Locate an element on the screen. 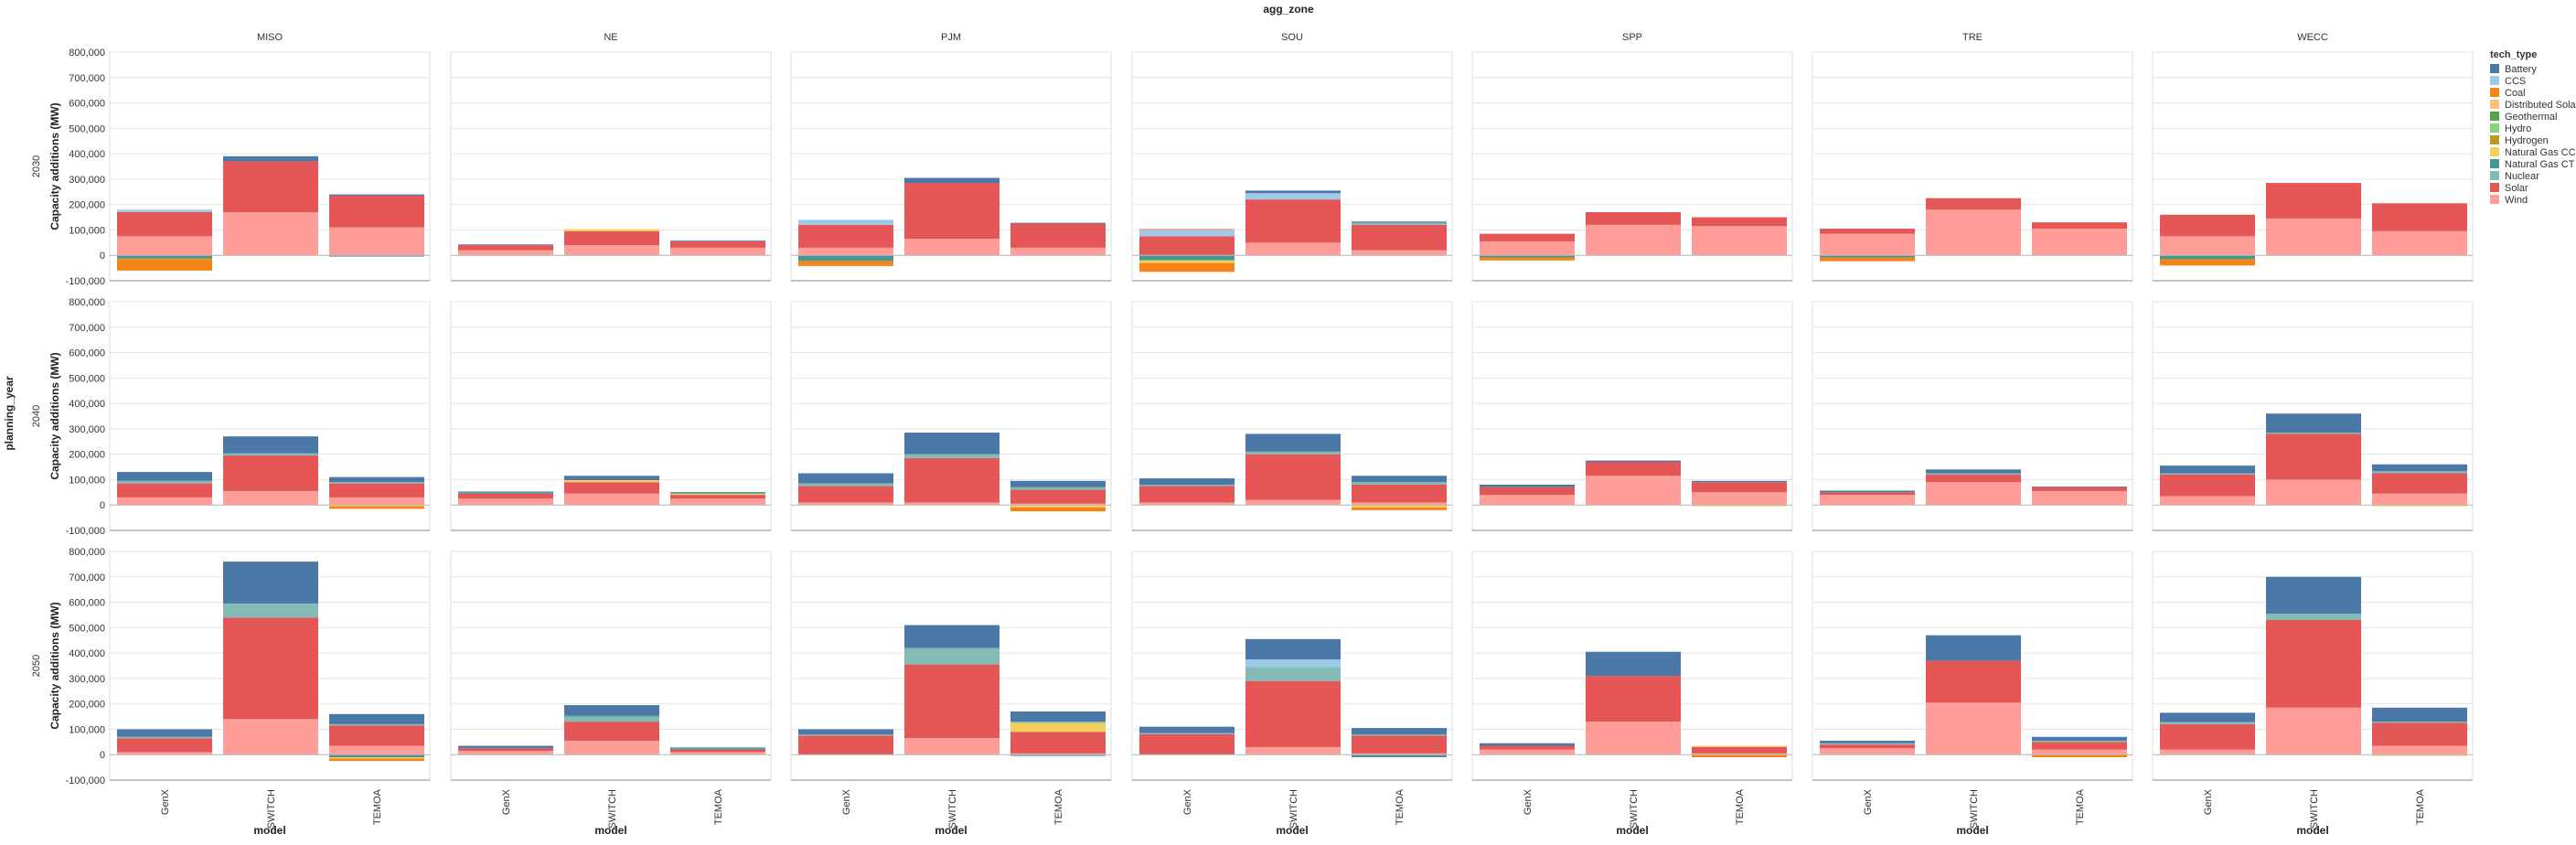 Image resolution: width=2576 pixels, height=845 pixels. panel-wecc-2050 is located at coordinates (2313, 666).